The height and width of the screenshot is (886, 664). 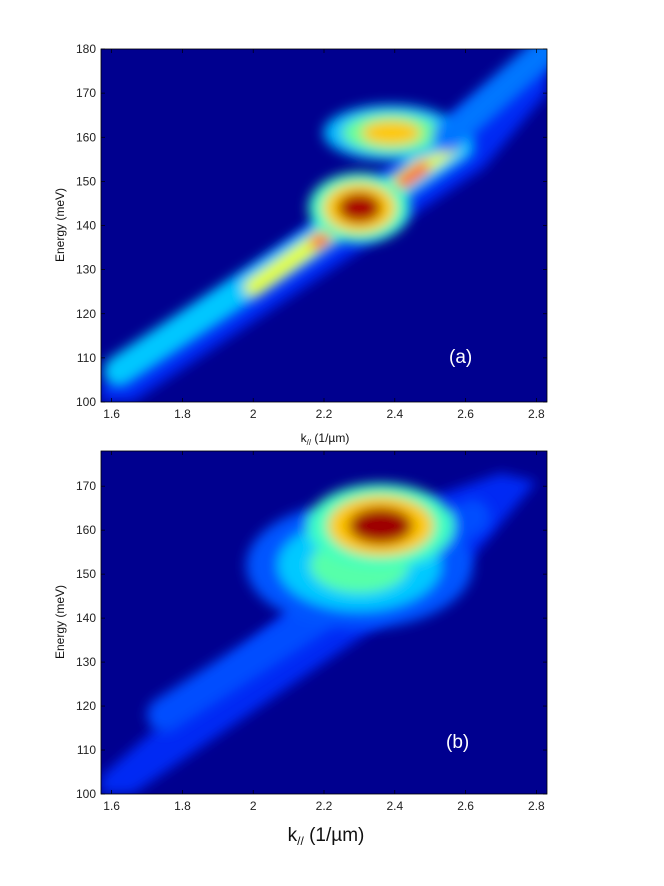 What do you see at coordinates (60, 622) in the screenshot?
I see `y-axis-label-b: Energy (meV)` at bounding box center [60, 622].